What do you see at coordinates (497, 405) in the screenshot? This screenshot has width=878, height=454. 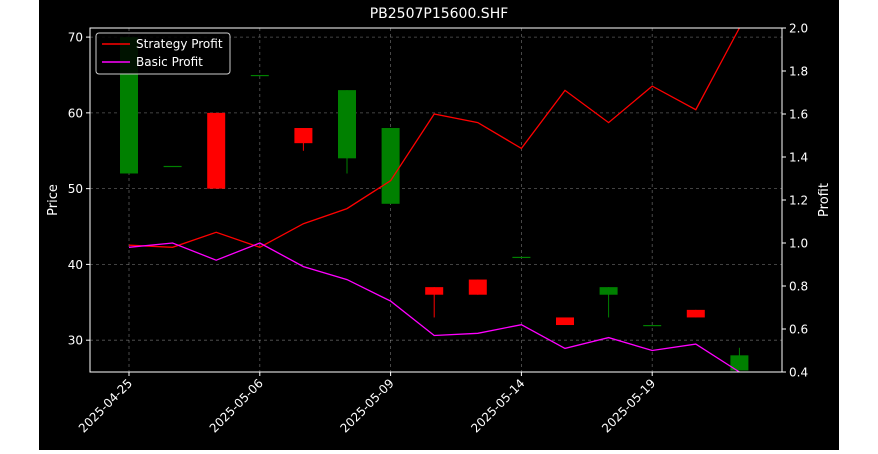 I see `x-tick-label-3: 2025-05-14` at bounding box center [497, 405].